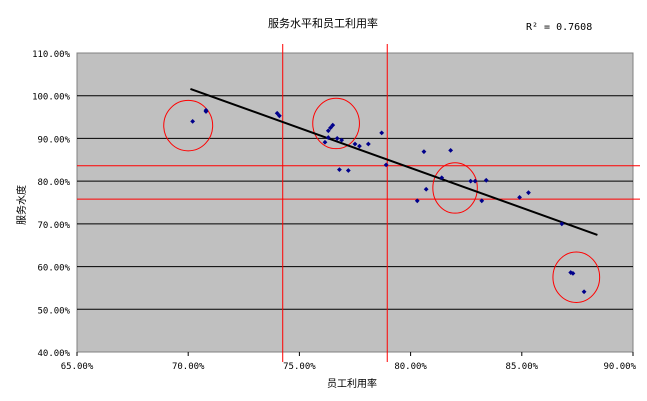 The image size is (647, 401). Describe the element at coordinates (53, 183) in the screenshot. I see `y-tick-label: 80.00%` at that location.